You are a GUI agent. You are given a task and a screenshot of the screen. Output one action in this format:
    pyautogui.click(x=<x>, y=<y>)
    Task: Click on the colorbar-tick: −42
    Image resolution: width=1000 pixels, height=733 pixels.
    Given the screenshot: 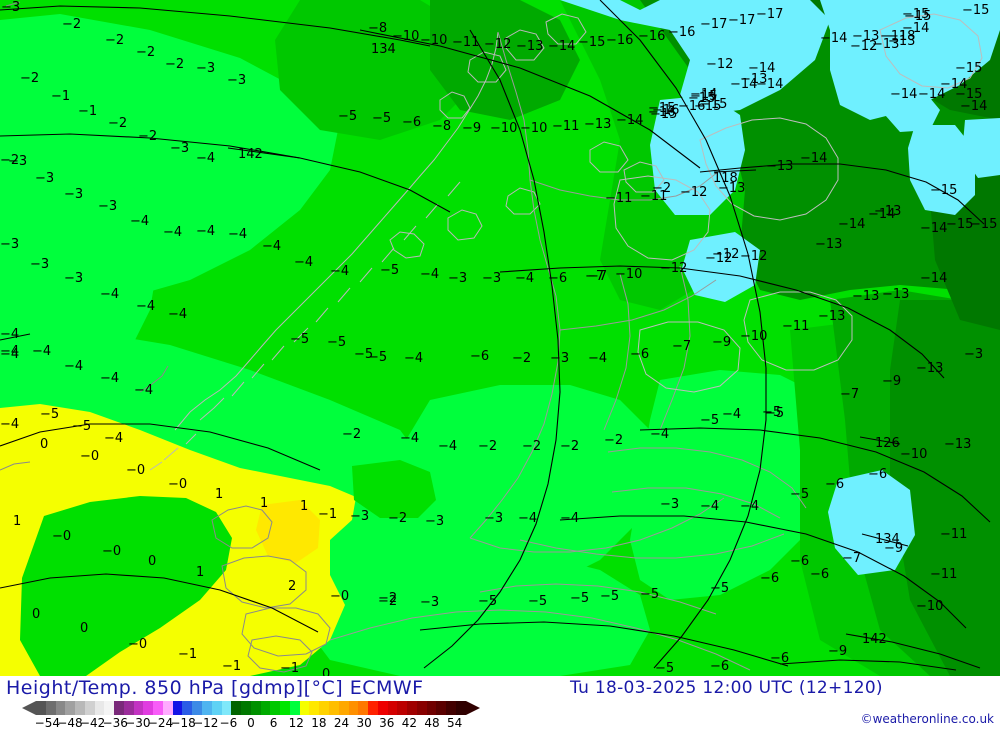 What is the action you would take?
    pyautogui.click(x=92, y=723)
    